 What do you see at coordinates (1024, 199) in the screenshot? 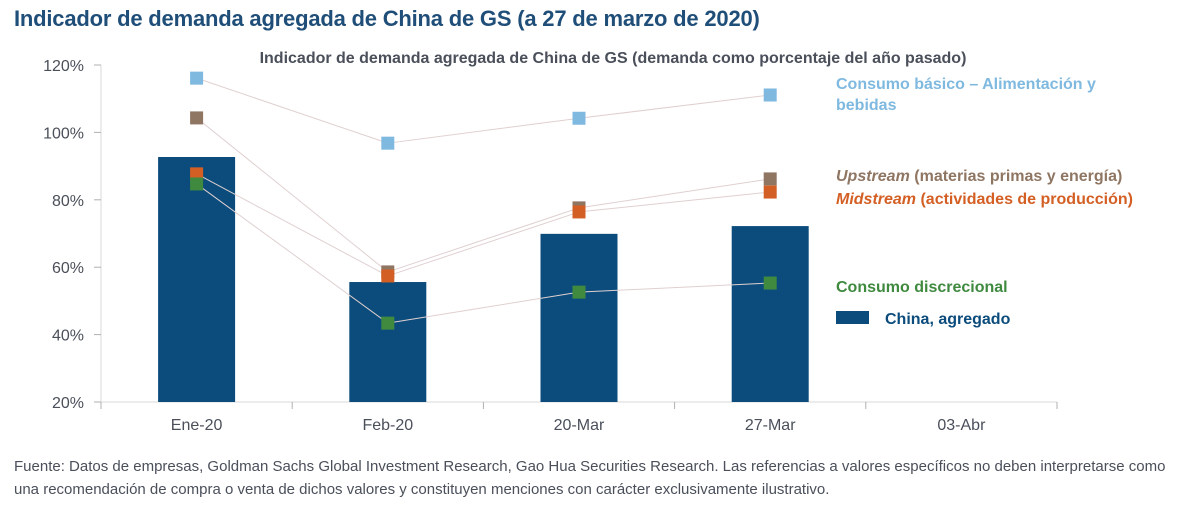
I see `legend-text-part: (actividades de producción)` at bounding box center [1024, 199].